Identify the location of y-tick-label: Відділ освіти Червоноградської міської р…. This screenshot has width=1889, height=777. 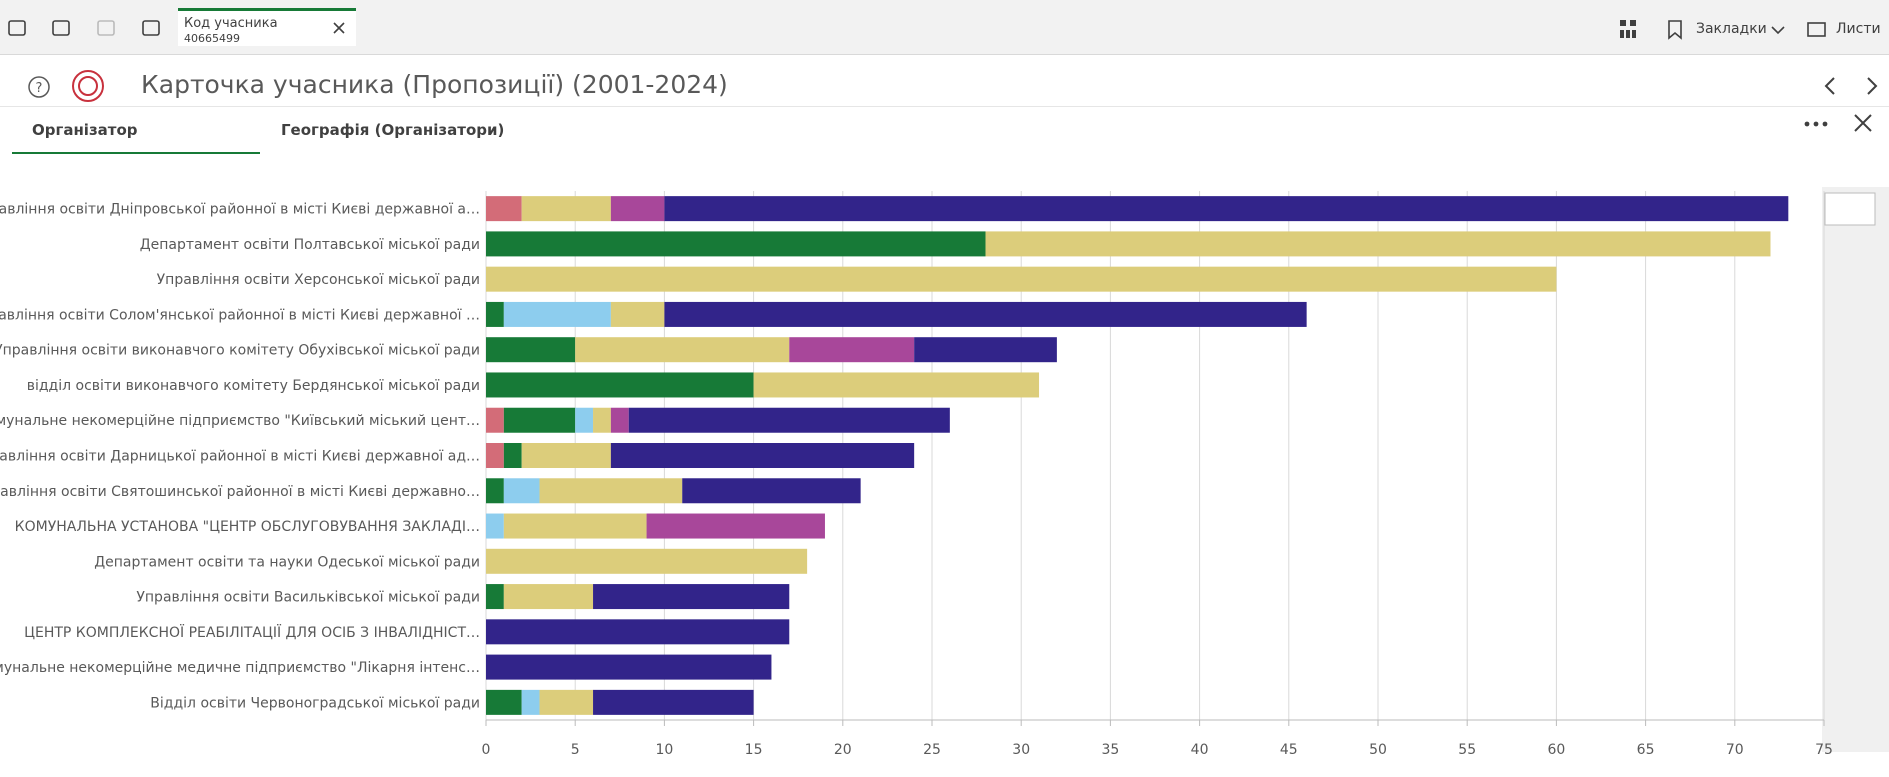
(315, 703).